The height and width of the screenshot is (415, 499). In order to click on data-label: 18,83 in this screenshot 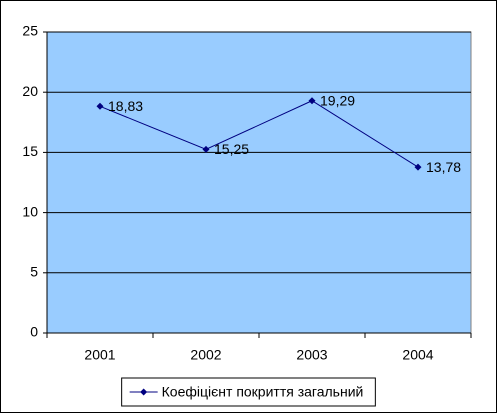, I will do `click(125, 106)`.